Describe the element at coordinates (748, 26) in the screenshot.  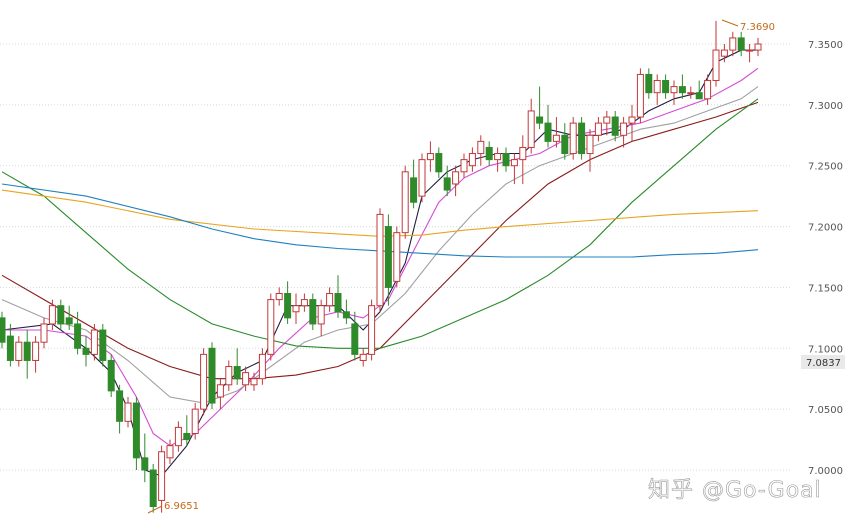
I see `high-annotation: 7.3690` at that location.